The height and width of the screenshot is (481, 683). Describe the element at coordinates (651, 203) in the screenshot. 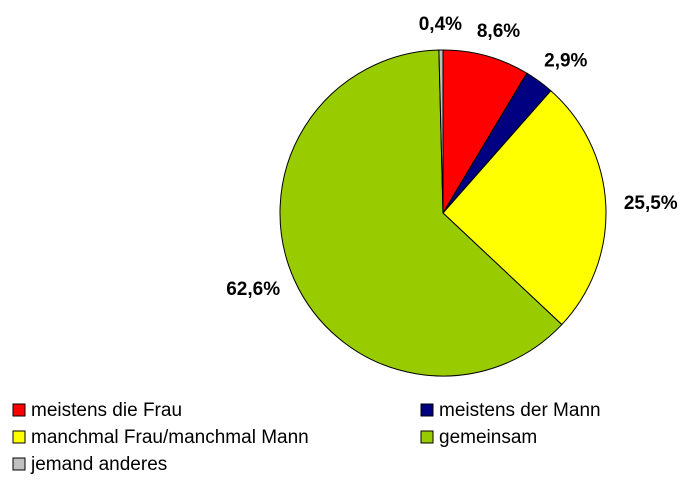

I see `value-label: 25,5%` at that location.